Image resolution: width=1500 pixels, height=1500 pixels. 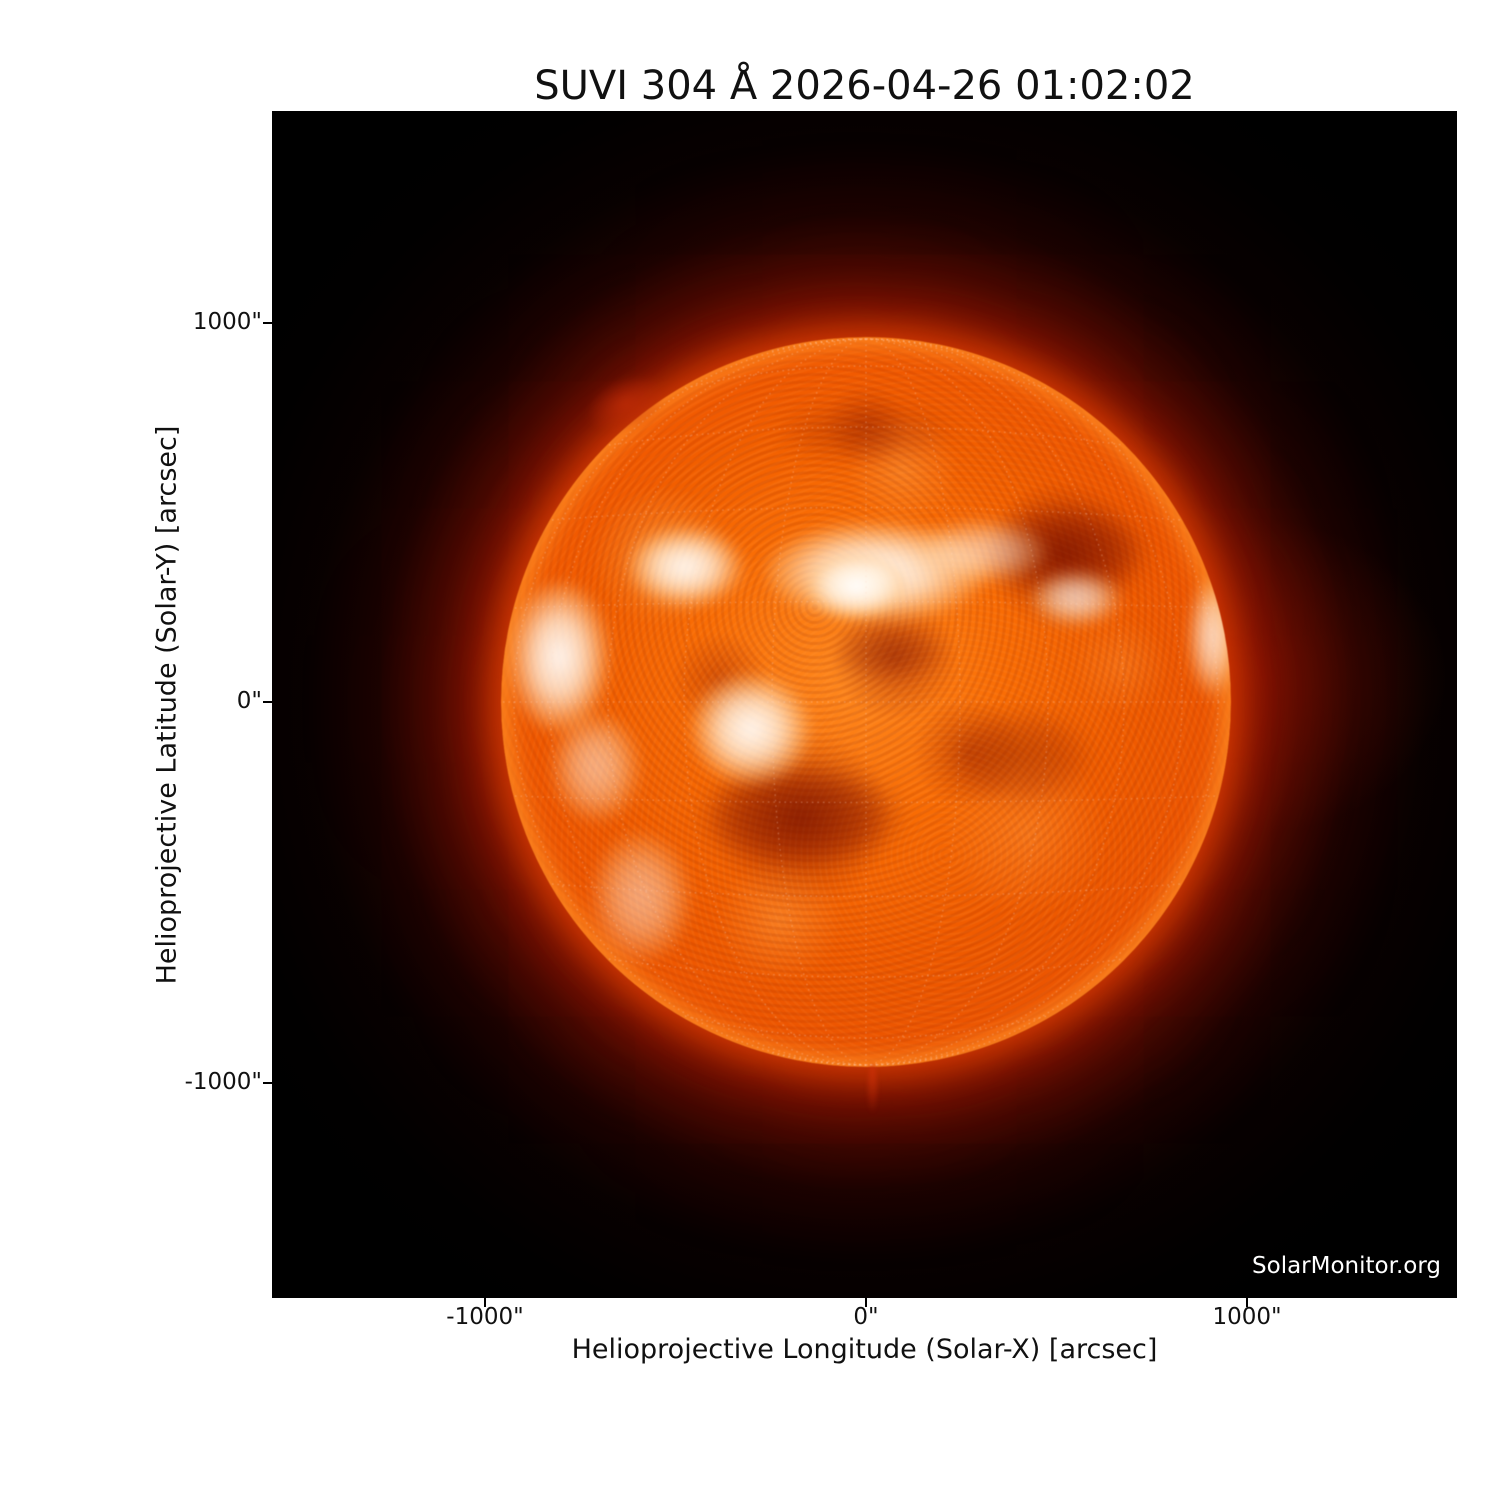 I want to click on prominence, so click(x=872, y=1089).